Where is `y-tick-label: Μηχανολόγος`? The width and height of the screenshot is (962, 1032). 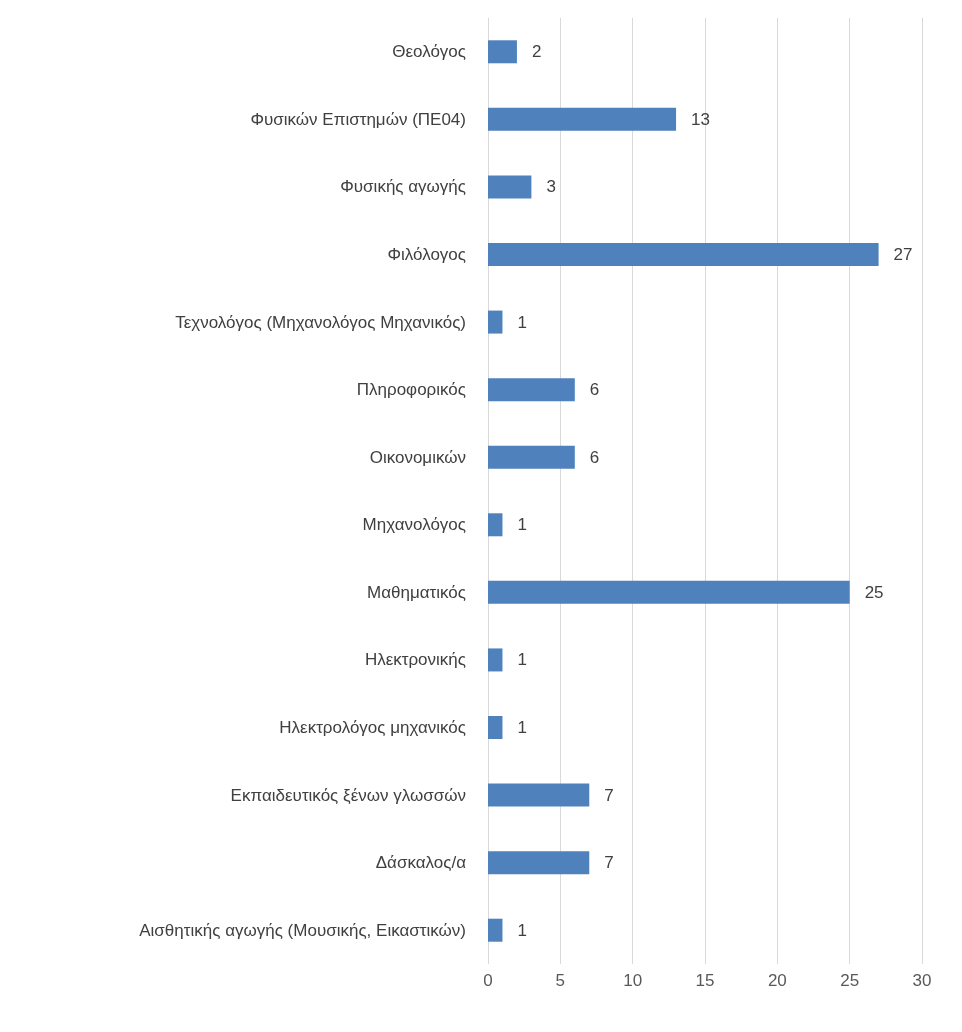
y-tick-label: Μηχανολόγος is located at coordinates (414, 525).